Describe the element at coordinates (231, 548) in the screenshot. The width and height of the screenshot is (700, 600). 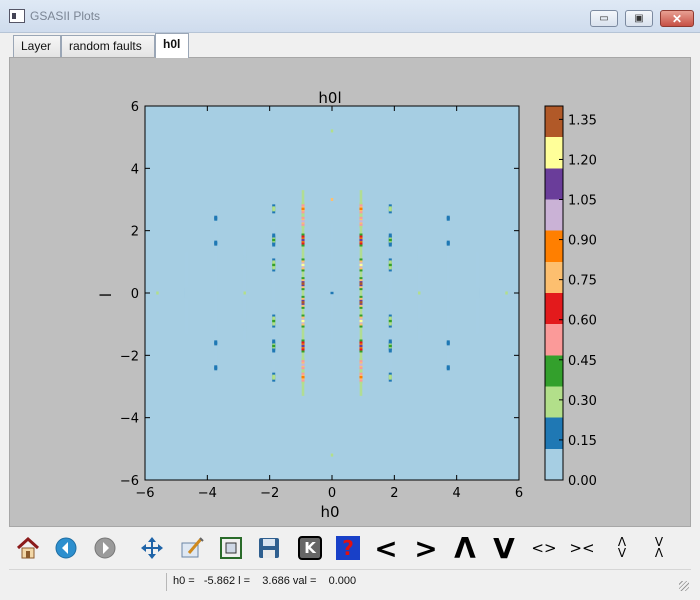
I see `zoom-icon` at that location.